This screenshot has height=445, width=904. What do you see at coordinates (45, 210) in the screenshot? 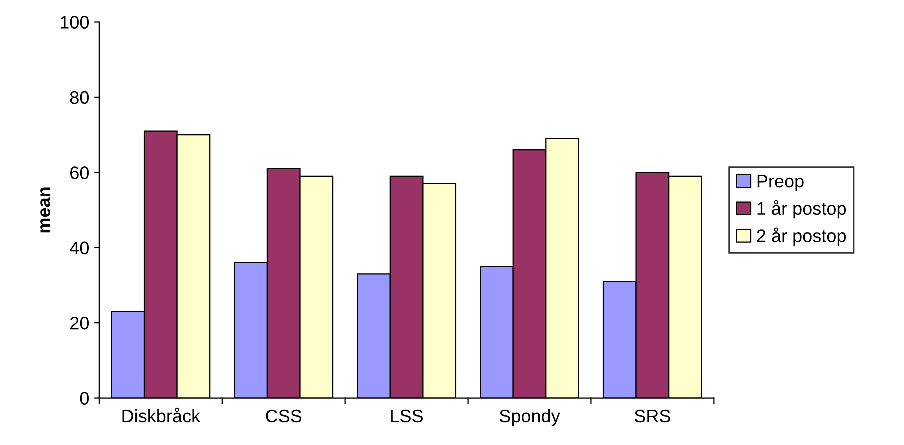
I see `y-axis-title: mean` at bounding box center [45, 210].